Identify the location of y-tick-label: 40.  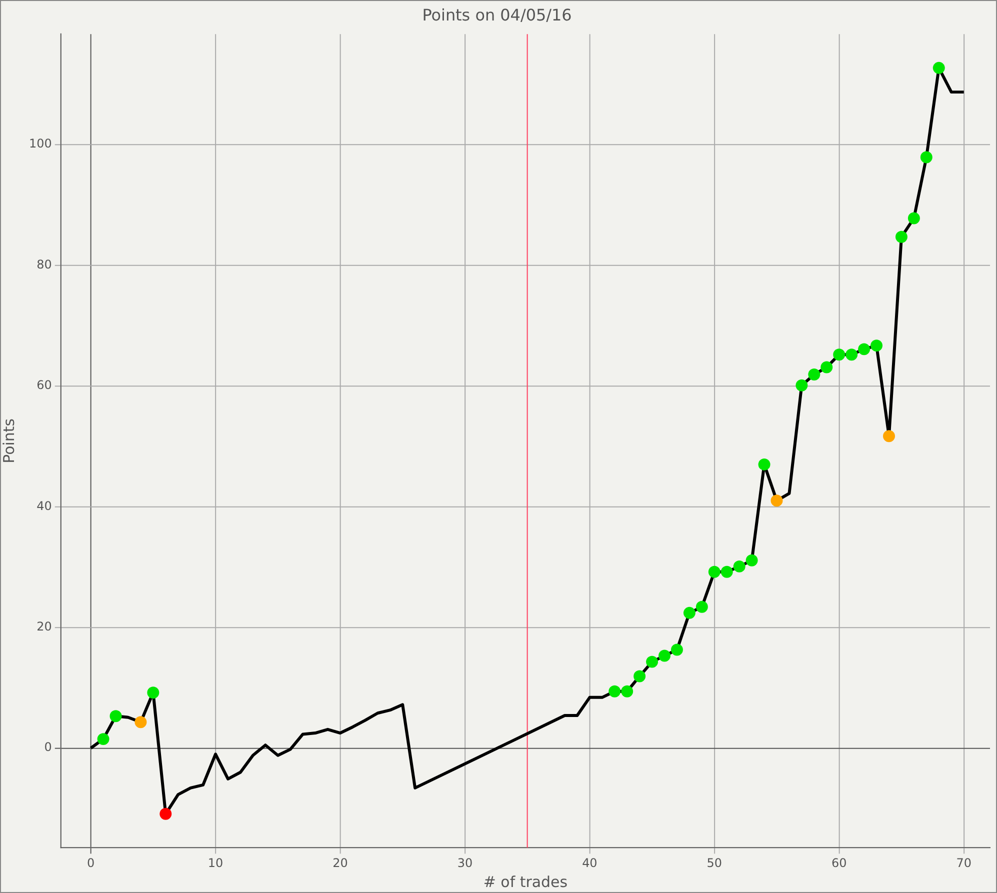
(44, 505).